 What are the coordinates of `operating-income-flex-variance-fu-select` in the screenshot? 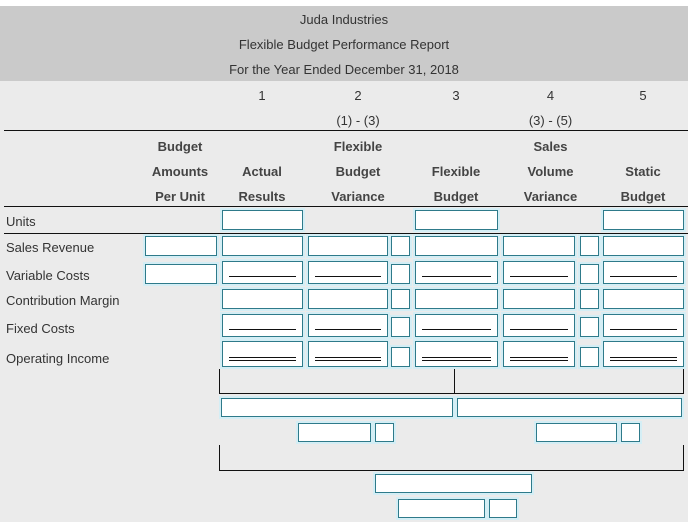 It's located at (400, 357).